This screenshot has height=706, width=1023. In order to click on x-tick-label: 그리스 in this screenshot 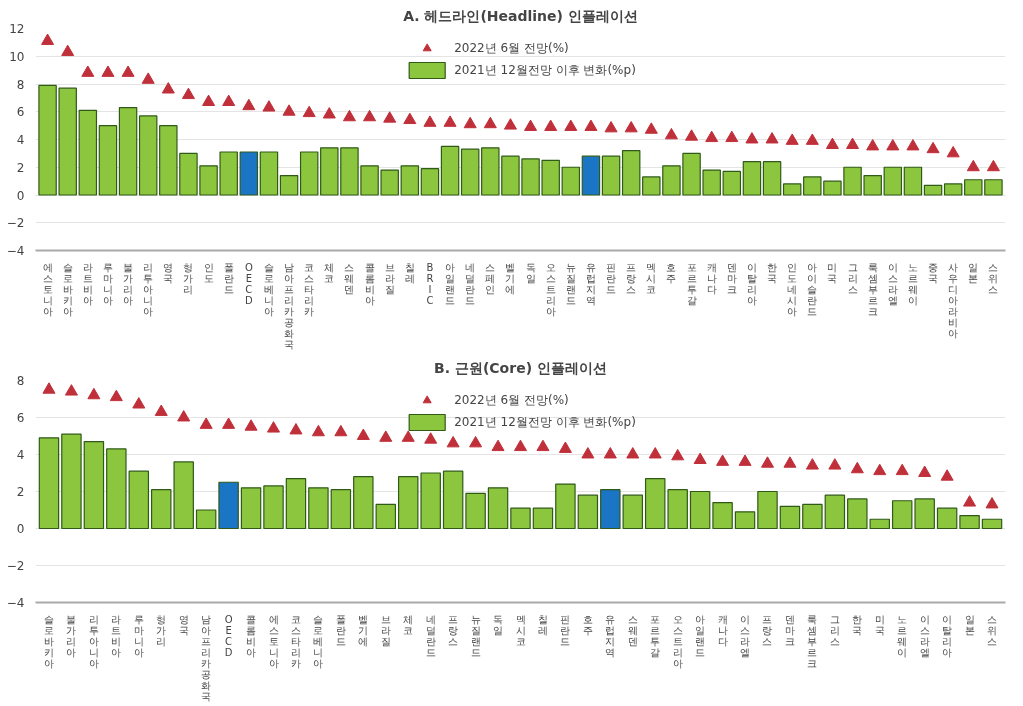, I will do `click(852, 278)`.